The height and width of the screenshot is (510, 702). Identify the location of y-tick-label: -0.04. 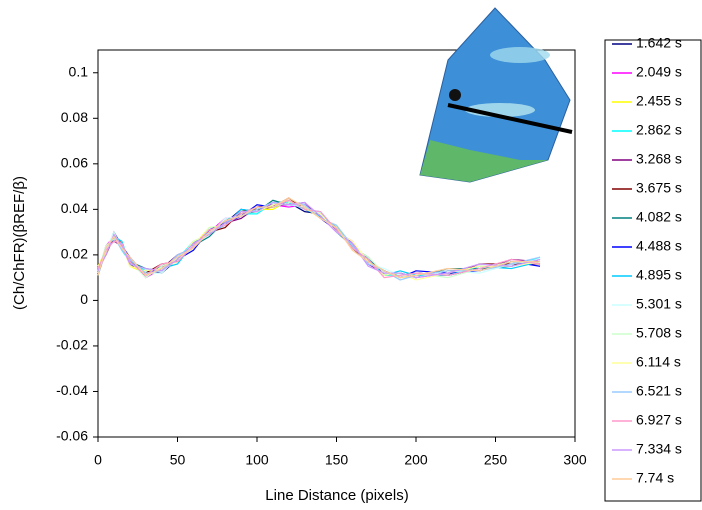
(72, 390).